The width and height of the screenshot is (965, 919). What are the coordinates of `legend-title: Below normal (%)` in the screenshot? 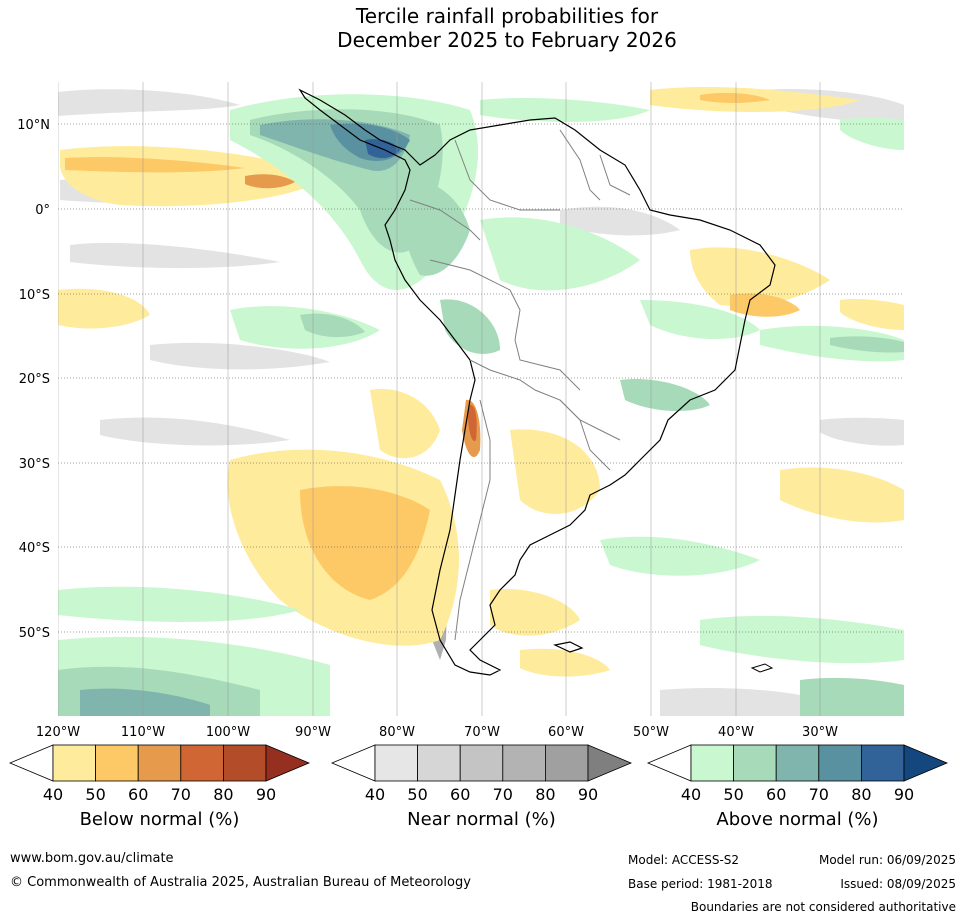 It's located at (160, 819).